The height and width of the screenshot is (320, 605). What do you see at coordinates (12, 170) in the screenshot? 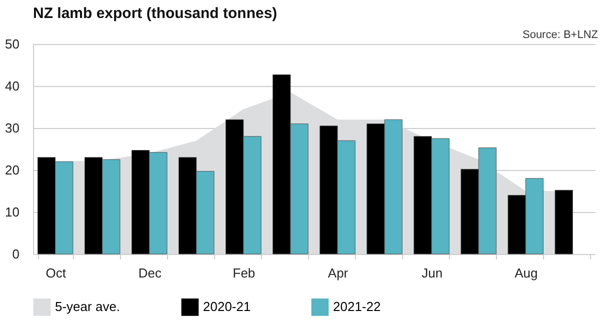
I see `y-tick-label: 20` at bounding box center [12, 170].